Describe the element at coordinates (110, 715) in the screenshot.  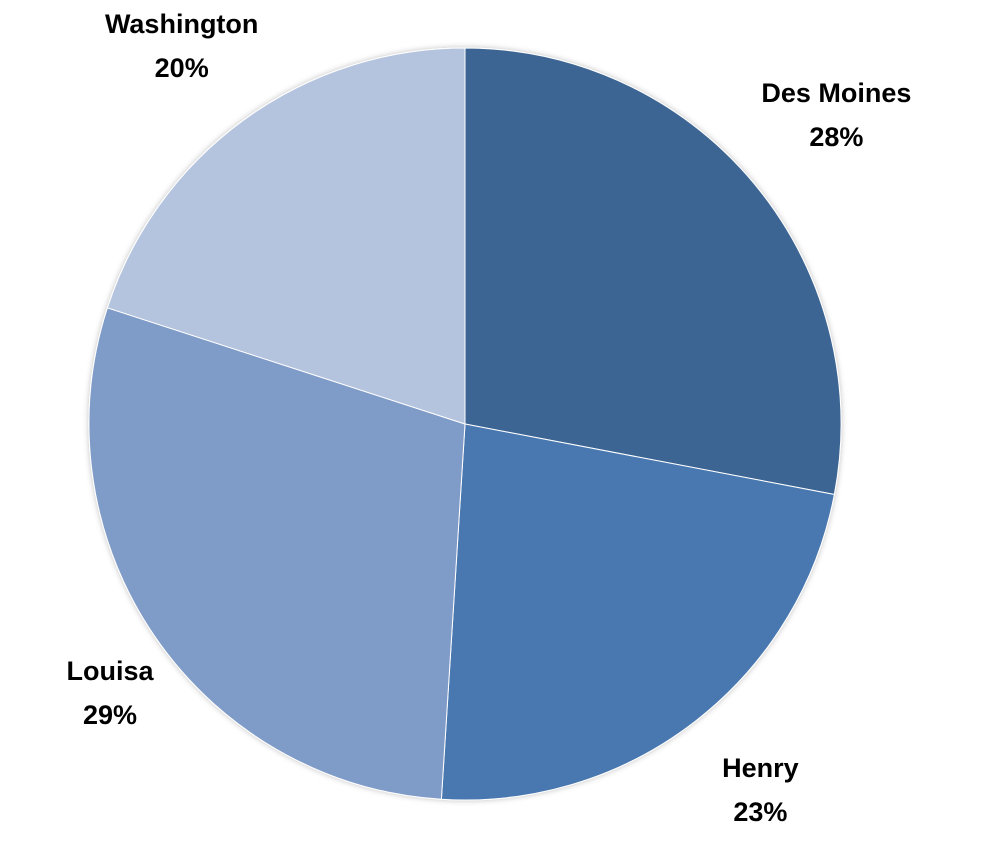
I see `slice-value-label: 29%` at that location.